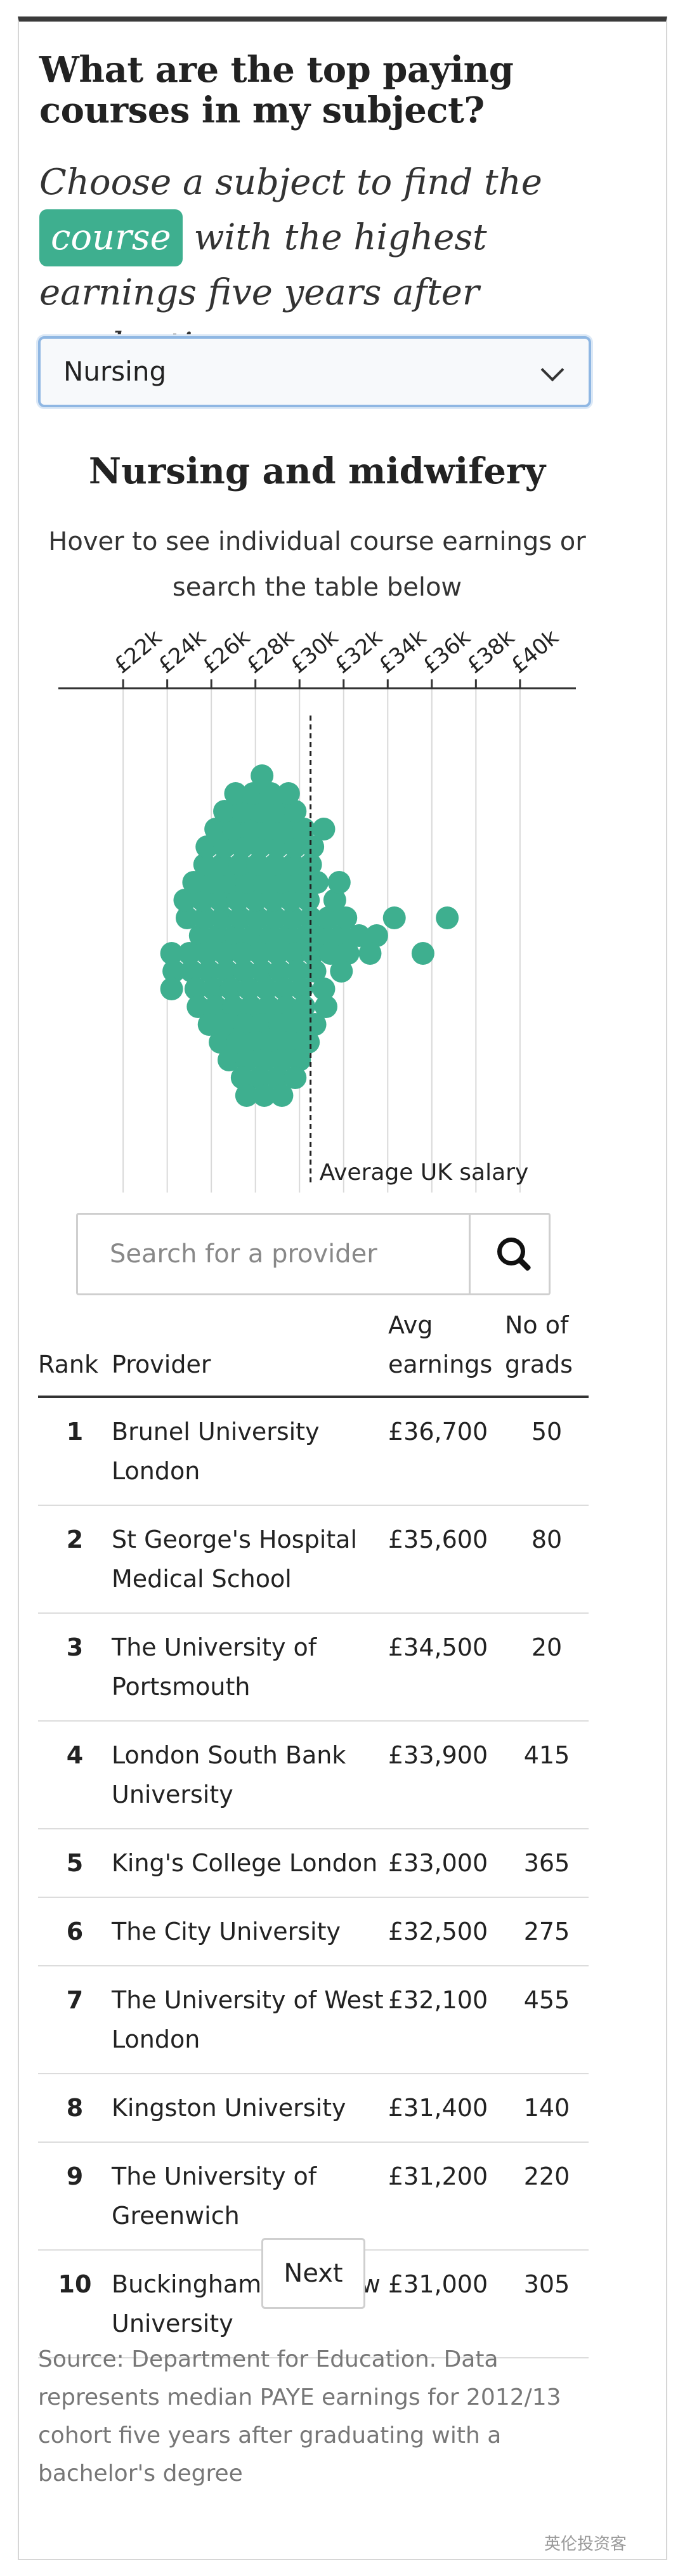 This screenshot has width=685, height=2576. I want to click on subject-dropdown: Nursing, so click(315, 371).